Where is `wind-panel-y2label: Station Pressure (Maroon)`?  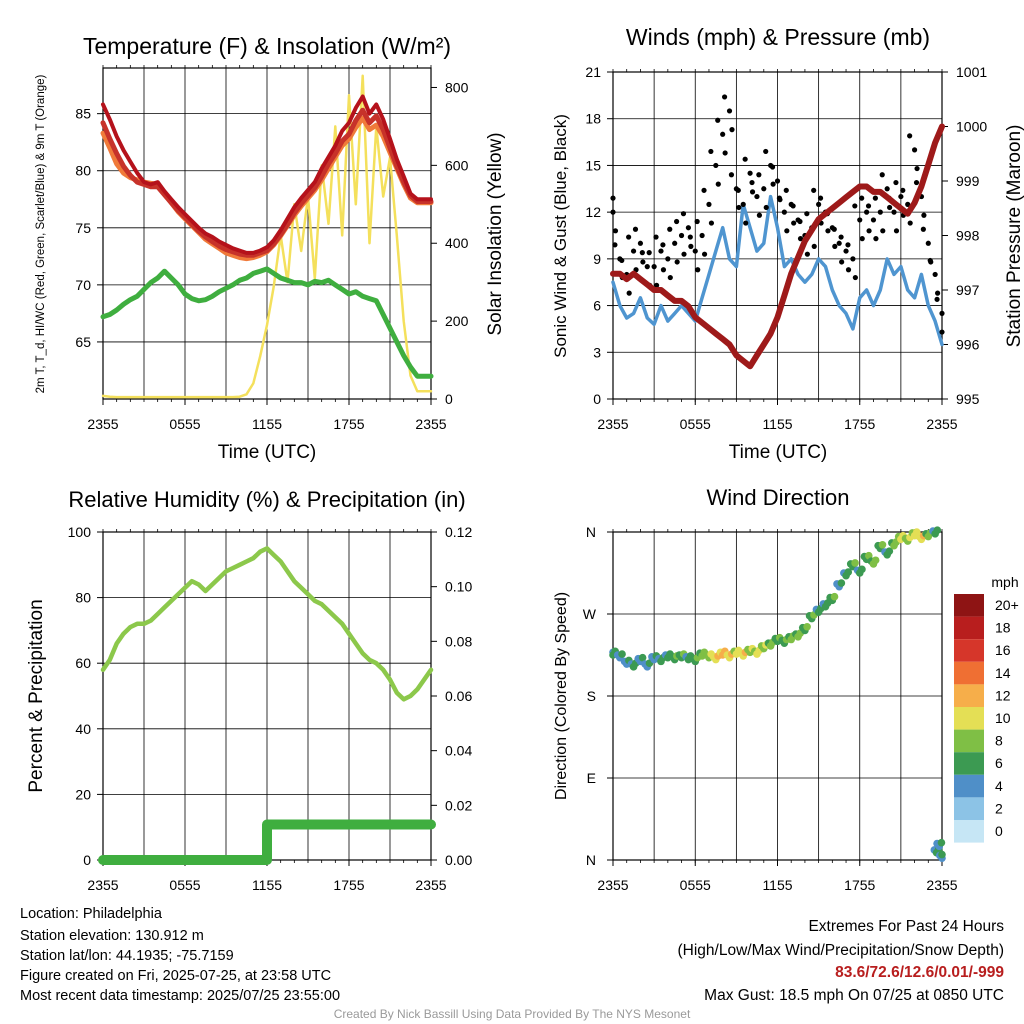
wind-panel-y2label: Station Pressure (Maroon) is located at coordinates (1014, 236).